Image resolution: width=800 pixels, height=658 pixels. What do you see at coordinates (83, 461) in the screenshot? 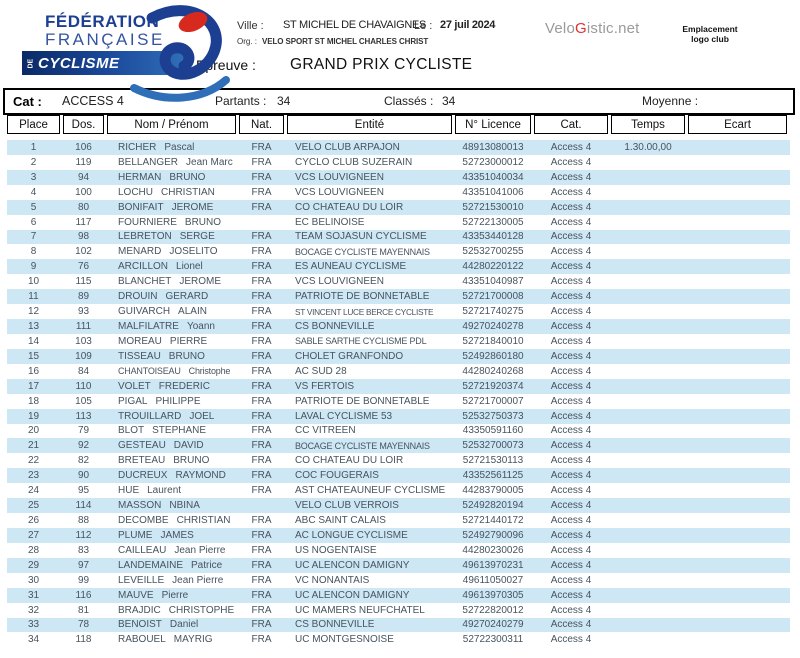
I see `cell-dossard: 82` at bounding box center [83, 461].